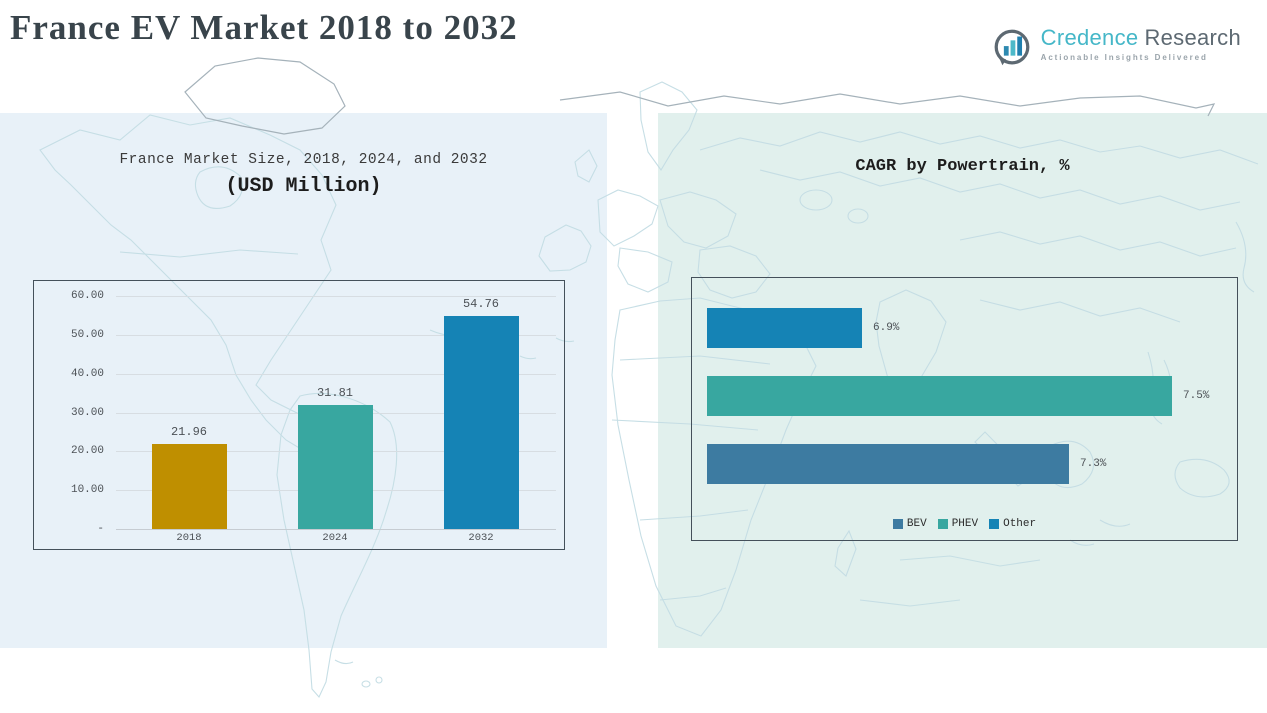 The height and width of the screenshot is (713, 1267). What do you see at coordinates (100, 529) in the screenshot?
I see `y-axis-label: -` at bounding box center [100, 529].